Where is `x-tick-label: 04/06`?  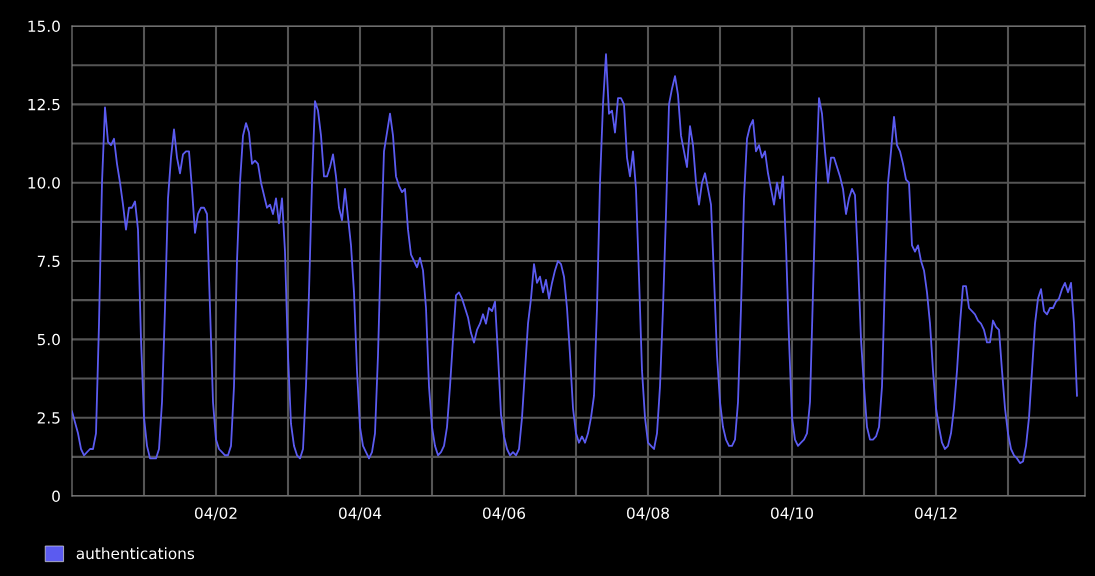 x-tick-label: 04/06 is located at coordinates (504, 514).